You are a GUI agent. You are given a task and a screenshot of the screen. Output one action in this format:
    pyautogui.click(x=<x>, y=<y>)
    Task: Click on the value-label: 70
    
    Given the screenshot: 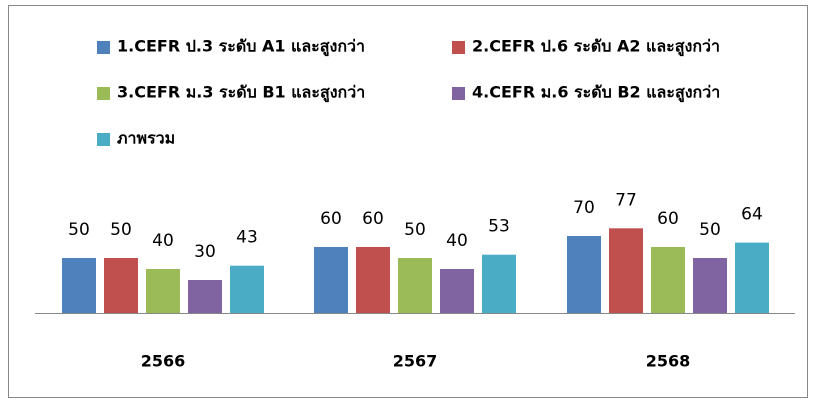 What is the action you would take?
    pyautogui.click(x=584, y=208)
    